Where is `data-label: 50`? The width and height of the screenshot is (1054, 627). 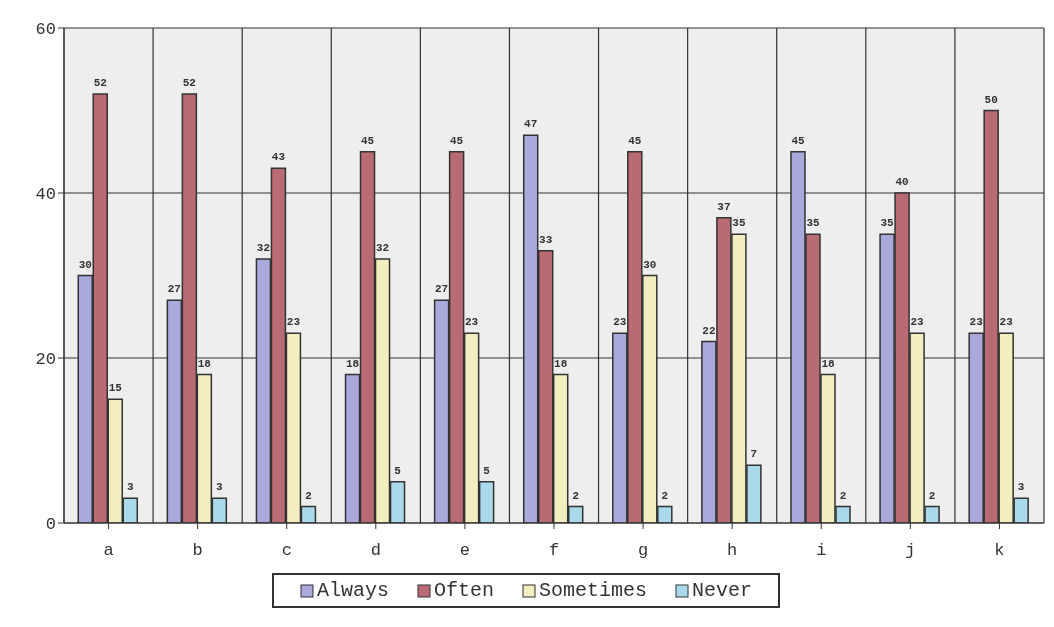
data-label: 50 is located at coordinates (991, 99).